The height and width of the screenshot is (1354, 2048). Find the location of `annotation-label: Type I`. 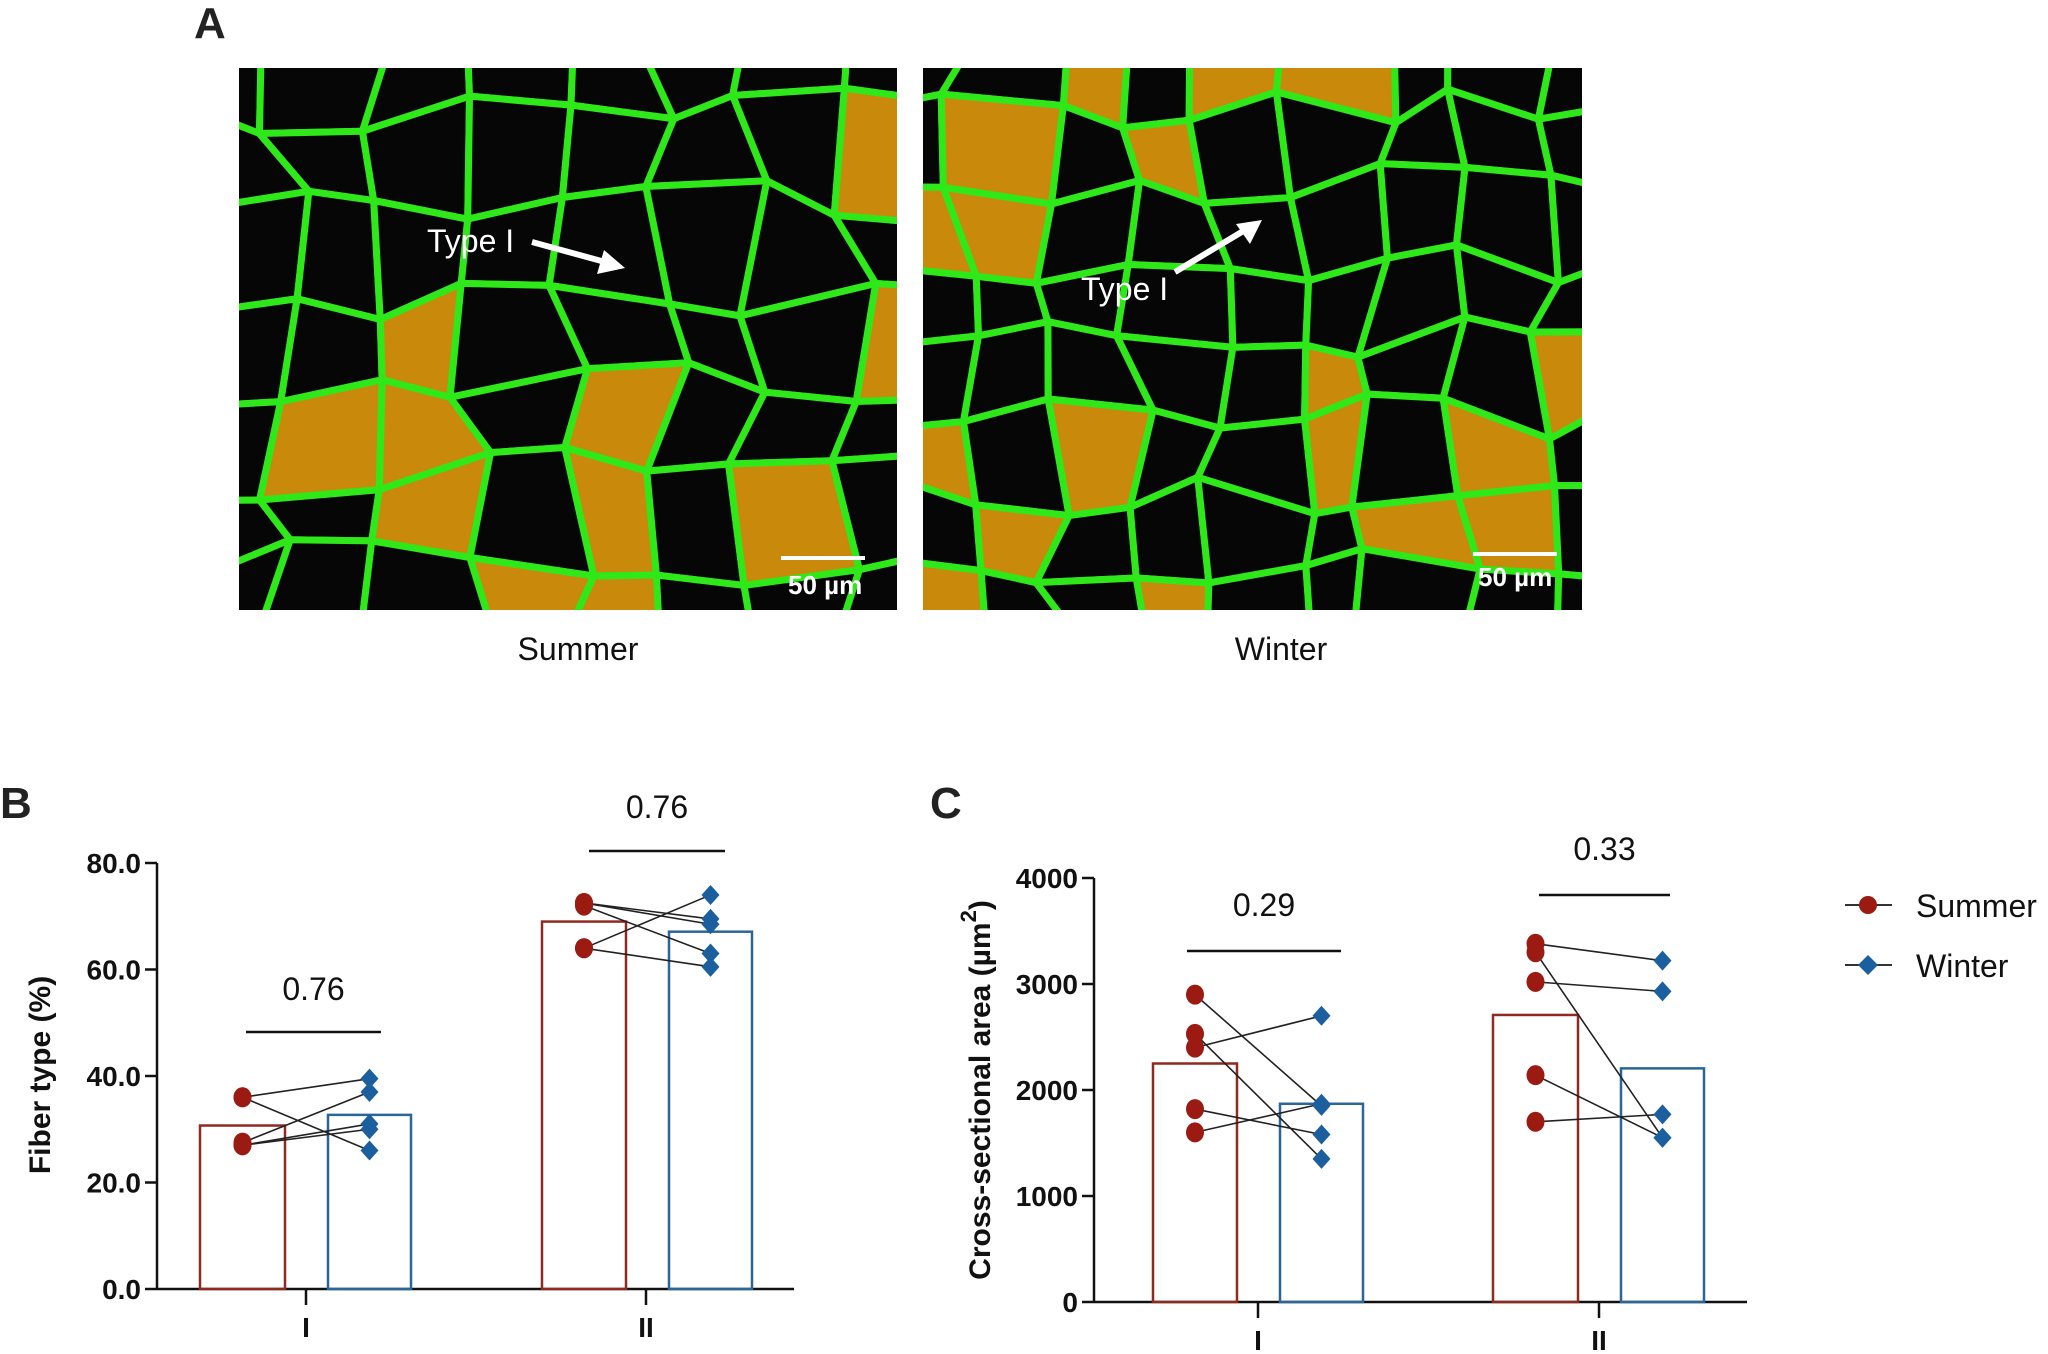

annotation-label: Type I is located at coordinates (1124, 289).